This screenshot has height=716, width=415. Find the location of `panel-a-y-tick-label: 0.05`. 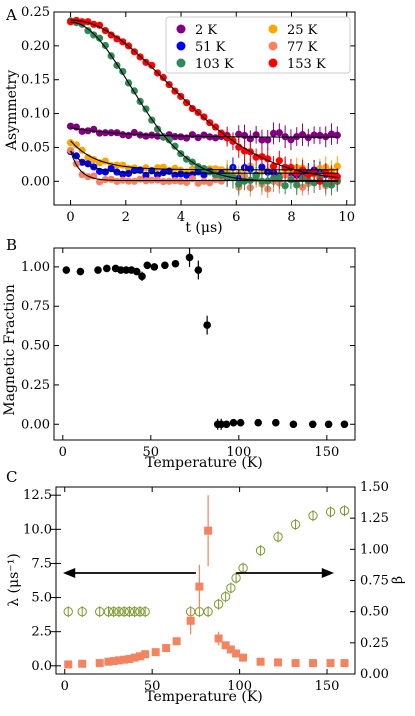

panel-a-y-tick-label: 0.05 is located at coordinates (35, 147).